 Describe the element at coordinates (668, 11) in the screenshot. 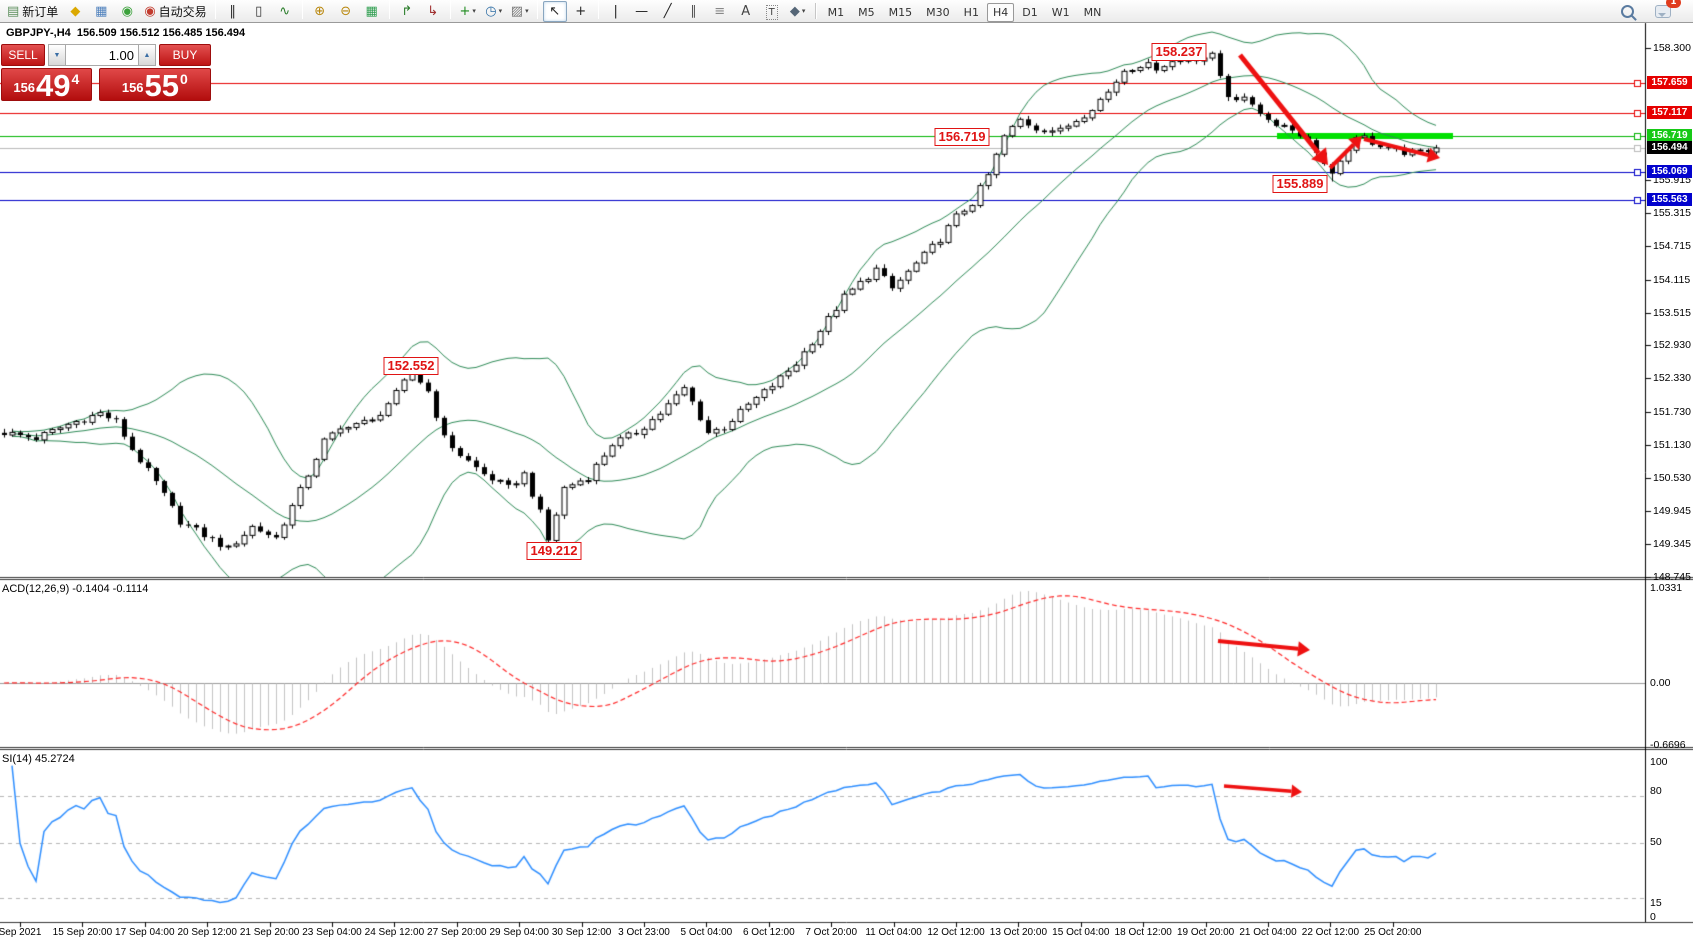

I see `trendline-button: ╱` at that location.